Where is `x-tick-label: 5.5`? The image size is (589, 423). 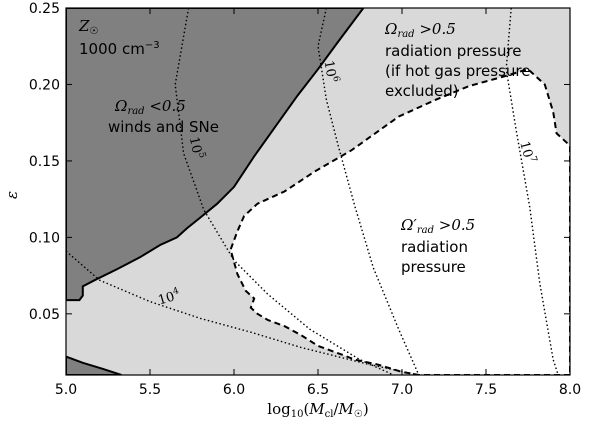
x-tick-label: 5.5 is located at coordinates (150, 390).